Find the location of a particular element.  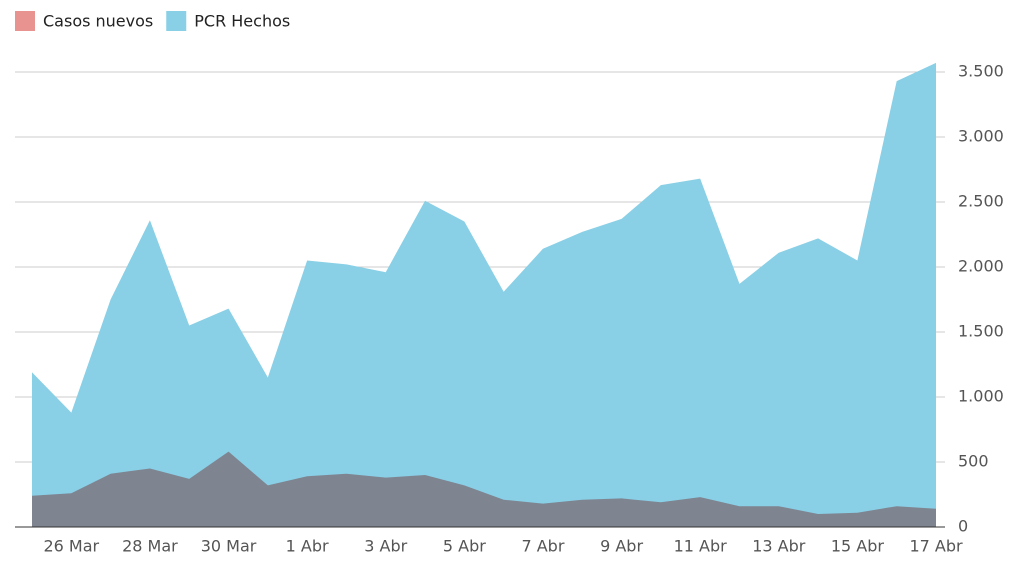

x-tick-label: 26 Mar is located at coordinates (71, 546).